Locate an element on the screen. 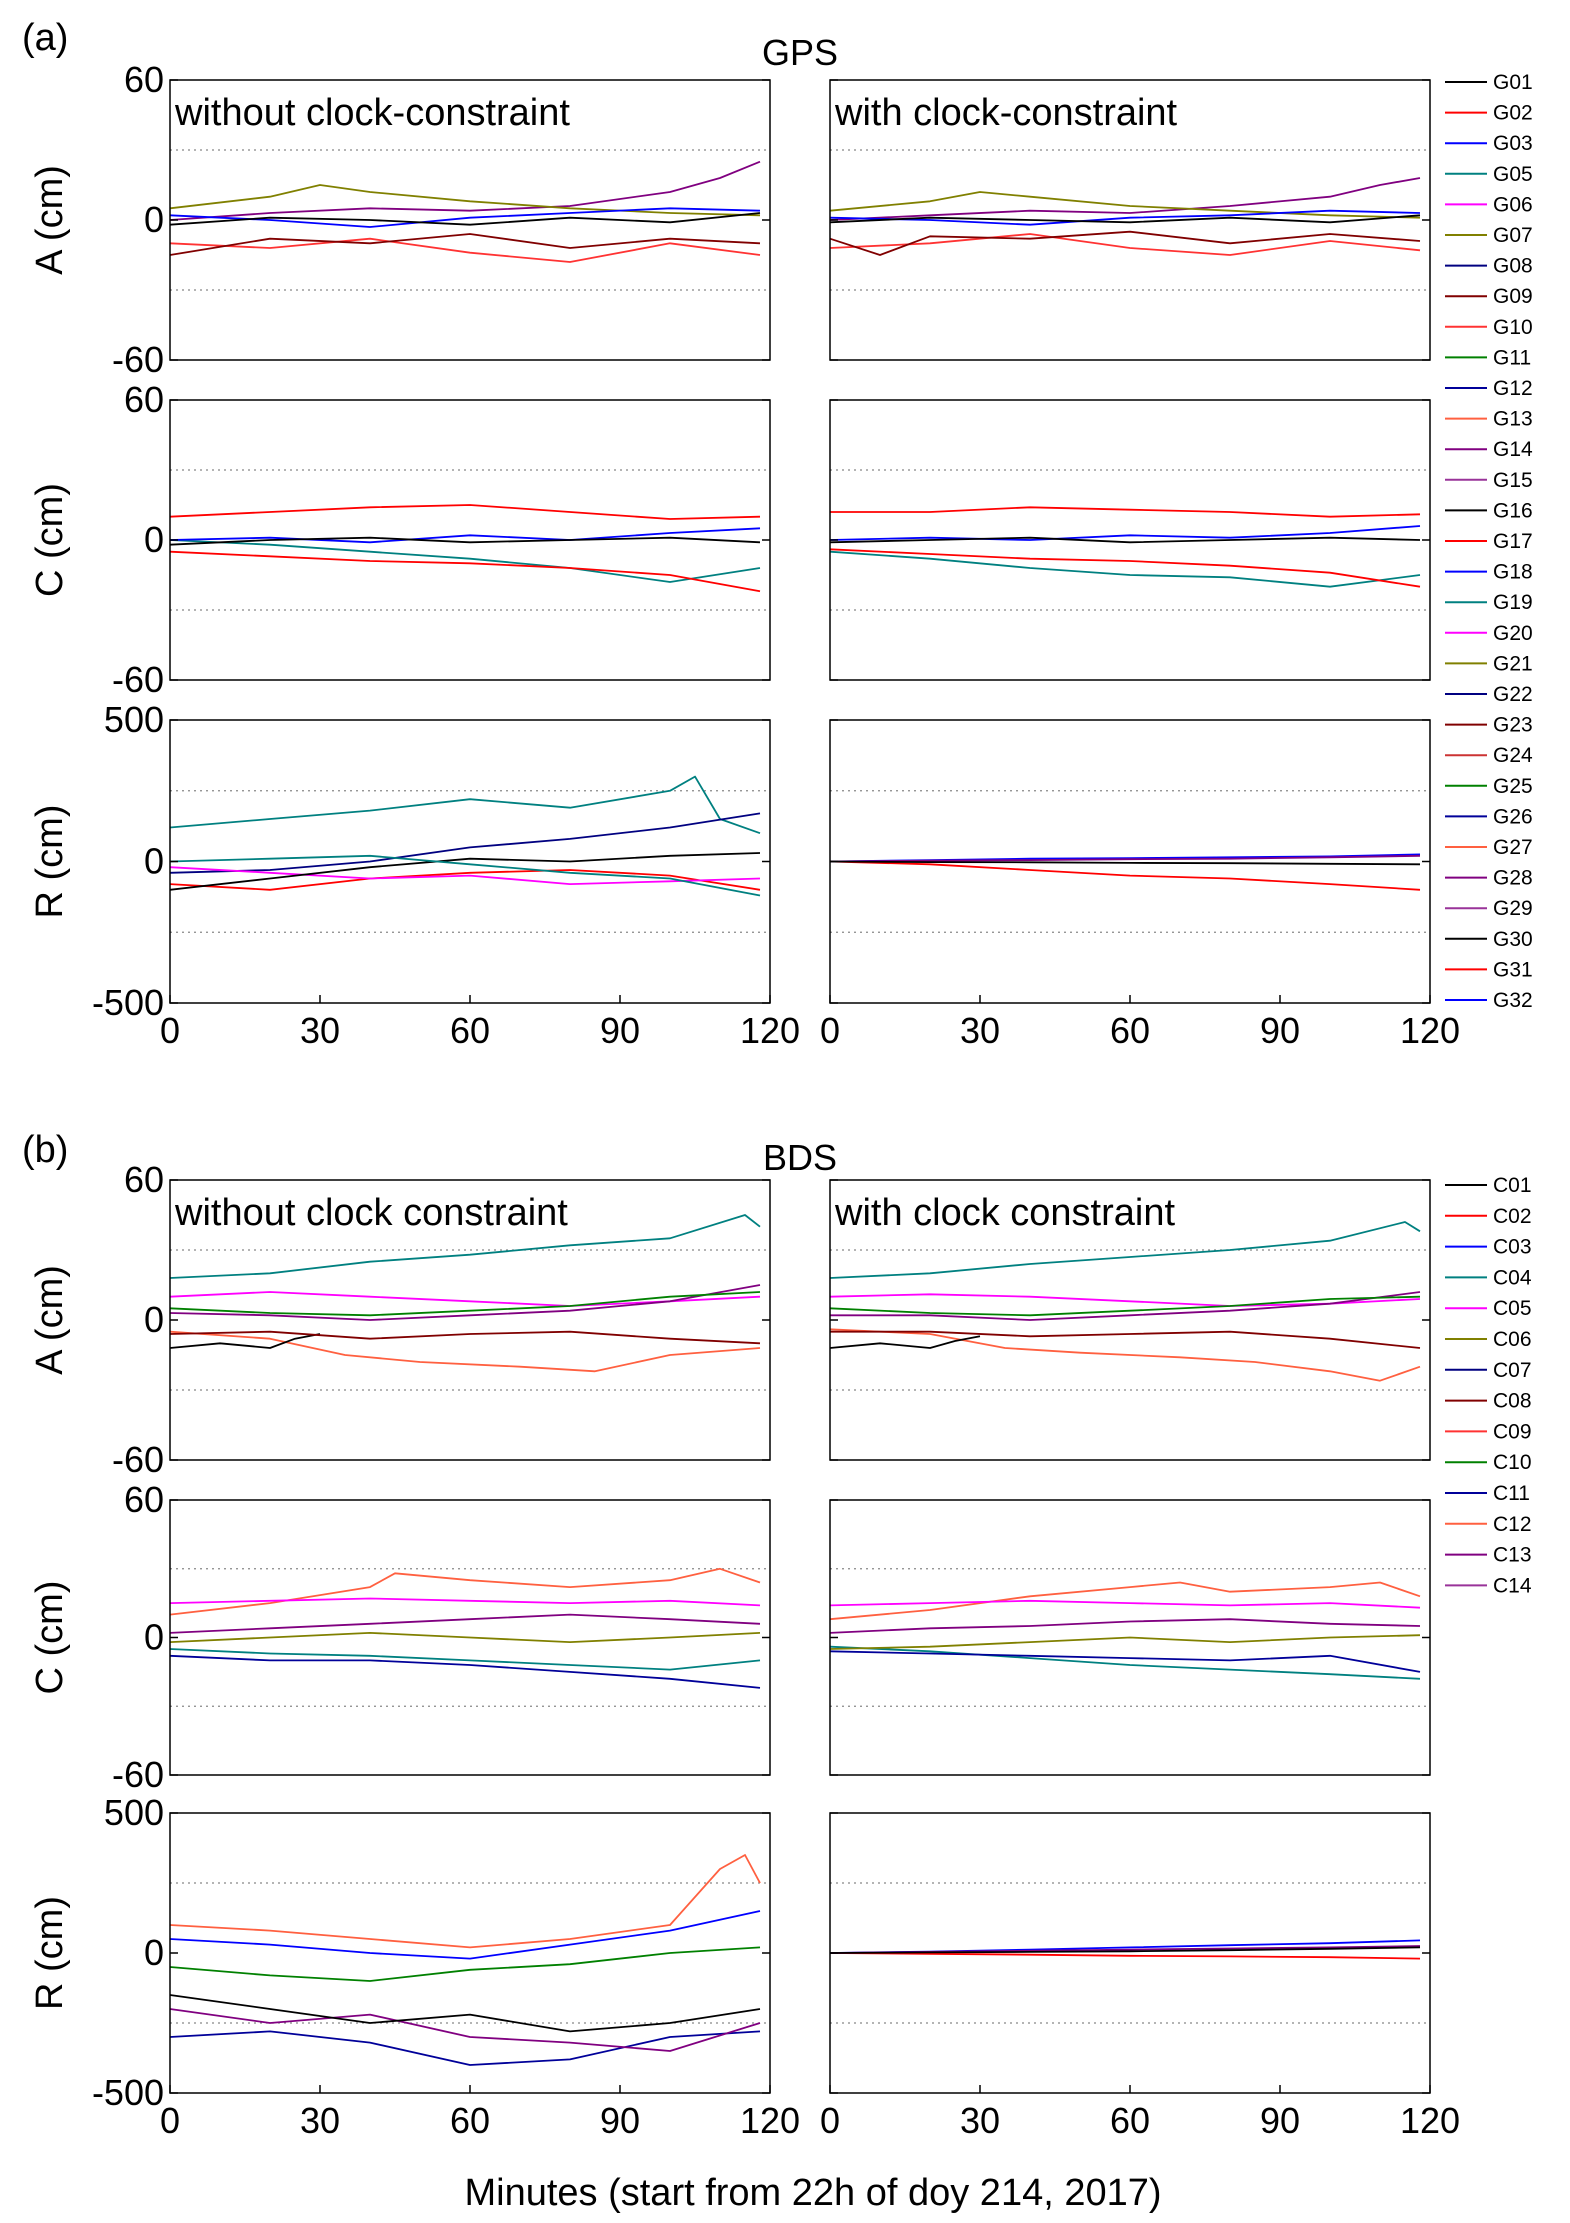 This screenshot has width=1570, height=2223. series-line-G08 is located at coordinates (465, 843).